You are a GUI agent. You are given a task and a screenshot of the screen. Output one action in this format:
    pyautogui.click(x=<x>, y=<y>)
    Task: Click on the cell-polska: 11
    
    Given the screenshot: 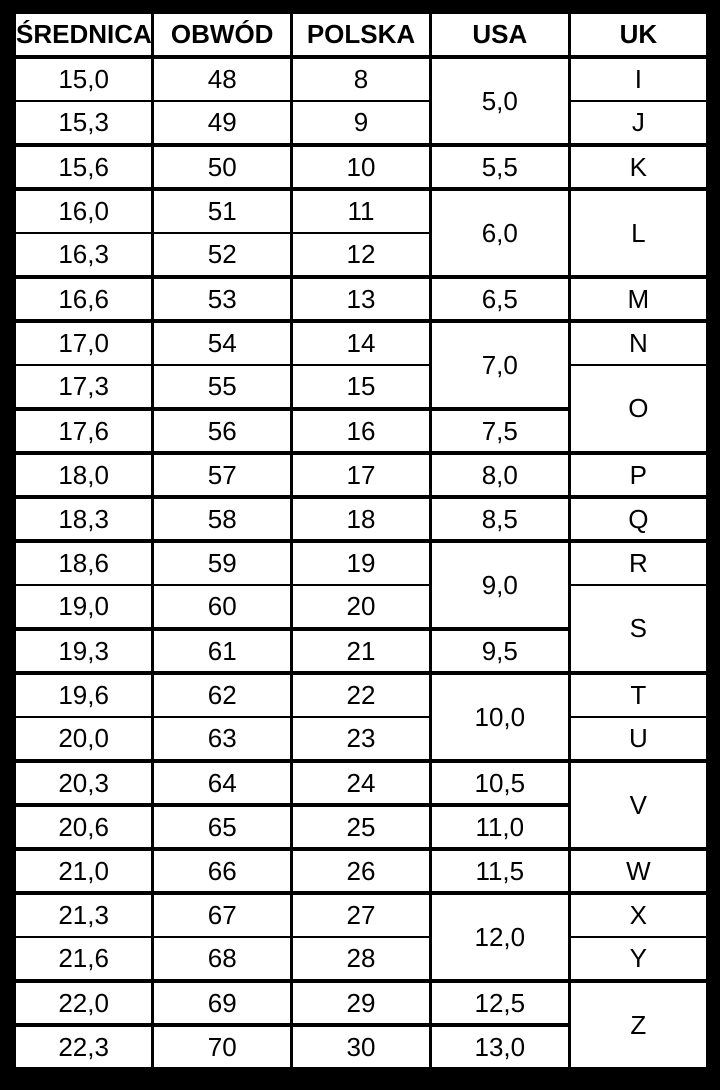 What is the action you would take?
    pyautogui.click(x=361, y=210)
    